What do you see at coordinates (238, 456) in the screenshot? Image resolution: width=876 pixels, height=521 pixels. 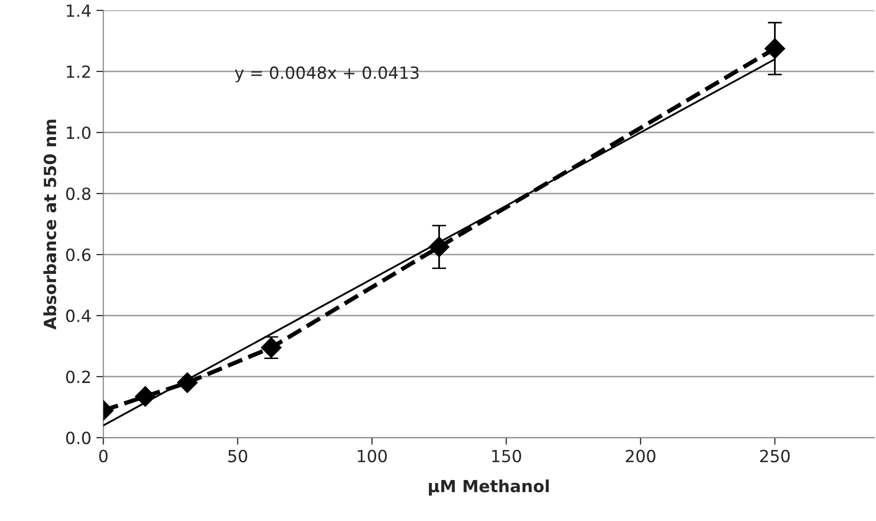 I see `x-tick-label: 50` at bounding box center [238, 456].